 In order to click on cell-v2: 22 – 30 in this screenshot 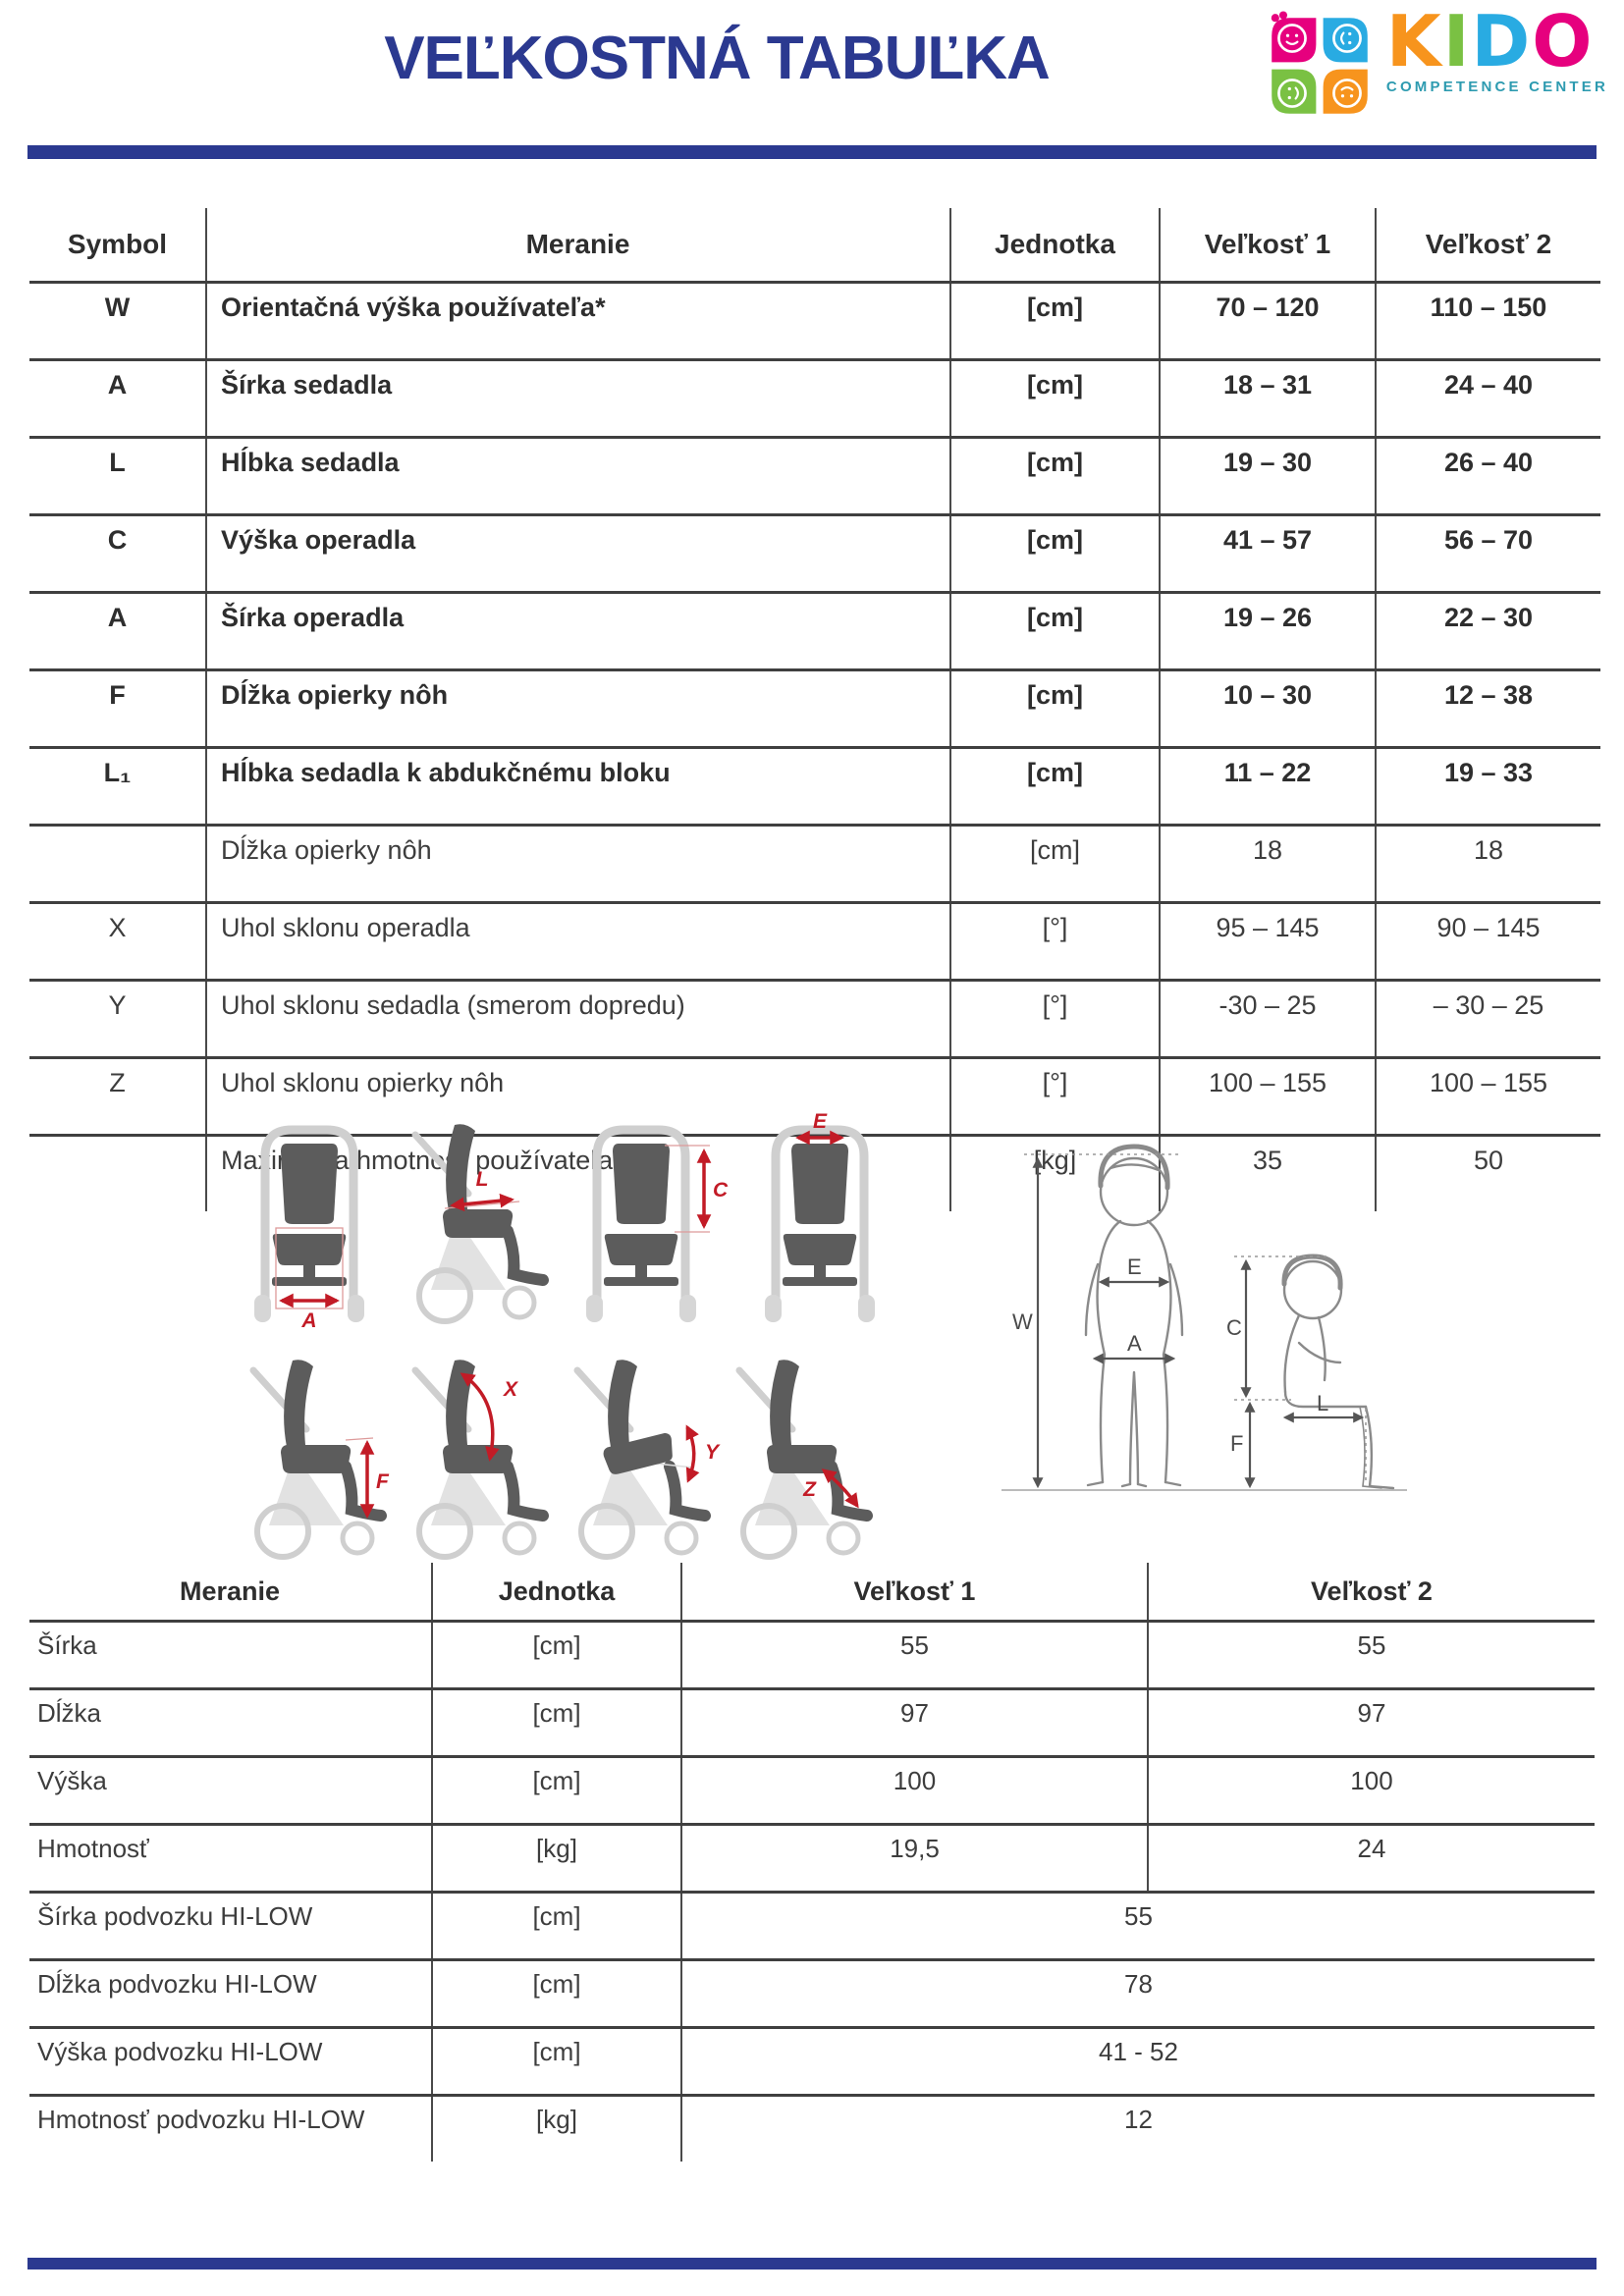, I will do `click(1488, 630)`.